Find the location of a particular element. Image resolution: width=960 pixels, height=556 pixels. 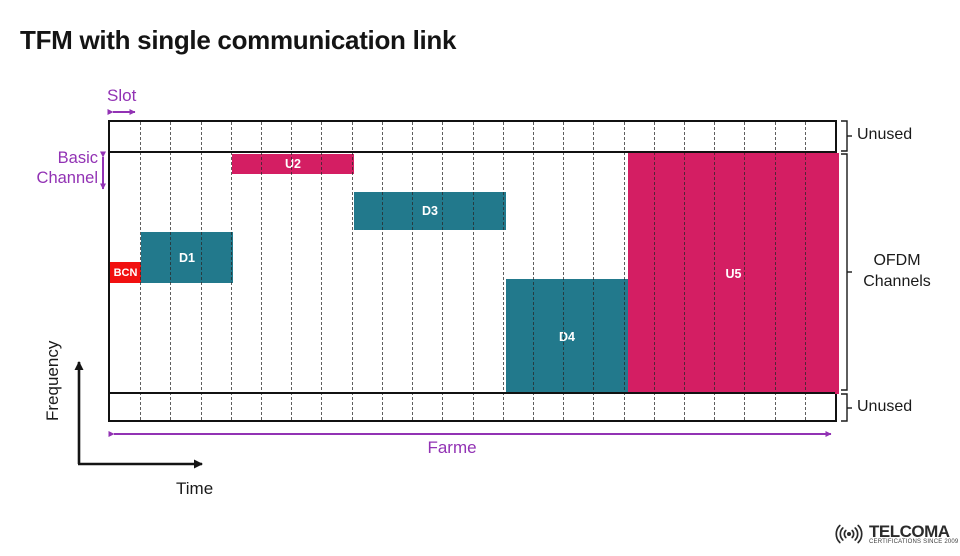

unused-bottom-label: Unused is located at coordinates (885, 406).